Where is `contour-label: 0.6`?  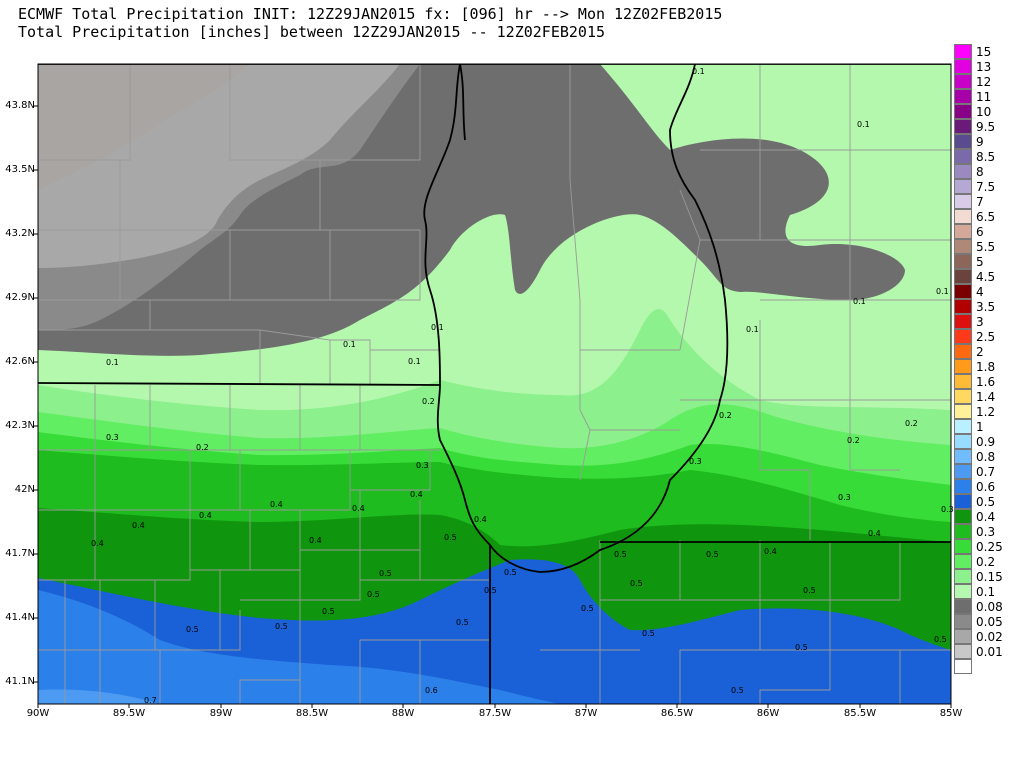
contour-label: 0.6 is located at coordinates (431, 690).